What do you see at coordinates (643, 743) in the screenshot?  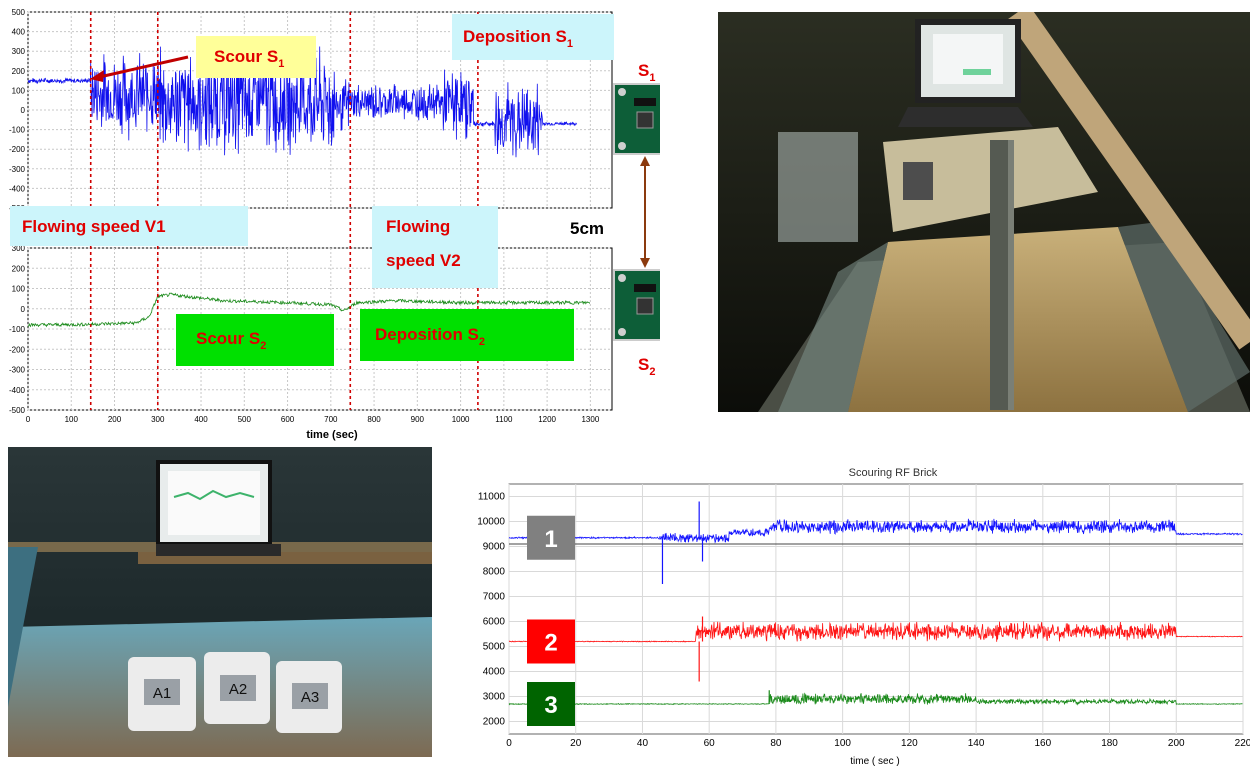 I see `x-tick-label: 40` at bounding box center [643, 743].